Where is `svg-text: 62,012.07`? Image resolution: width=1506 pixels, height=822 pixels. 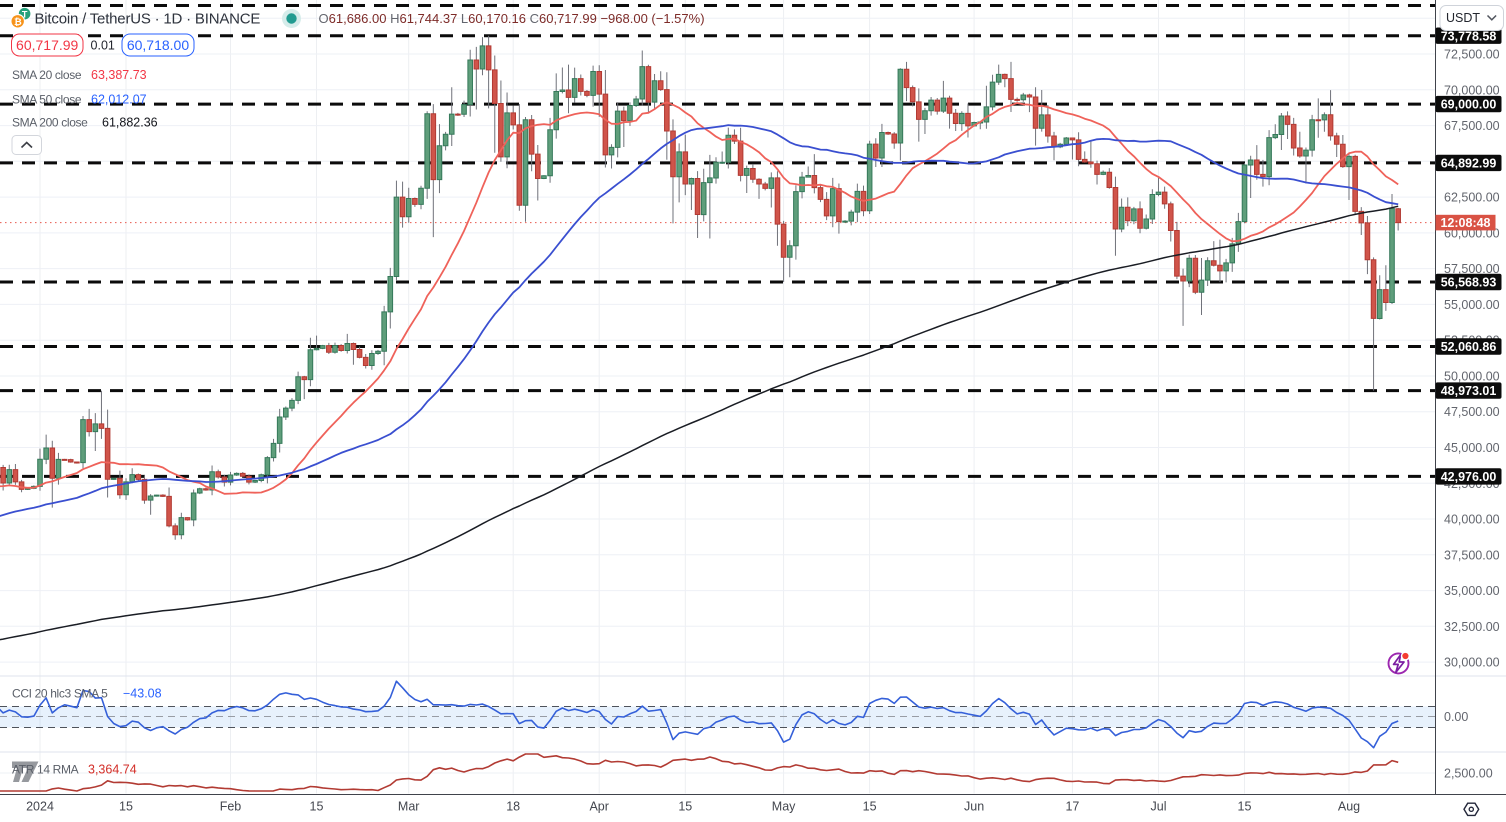 svg-text: 62,012.07 is located at coordinates (119, 99).